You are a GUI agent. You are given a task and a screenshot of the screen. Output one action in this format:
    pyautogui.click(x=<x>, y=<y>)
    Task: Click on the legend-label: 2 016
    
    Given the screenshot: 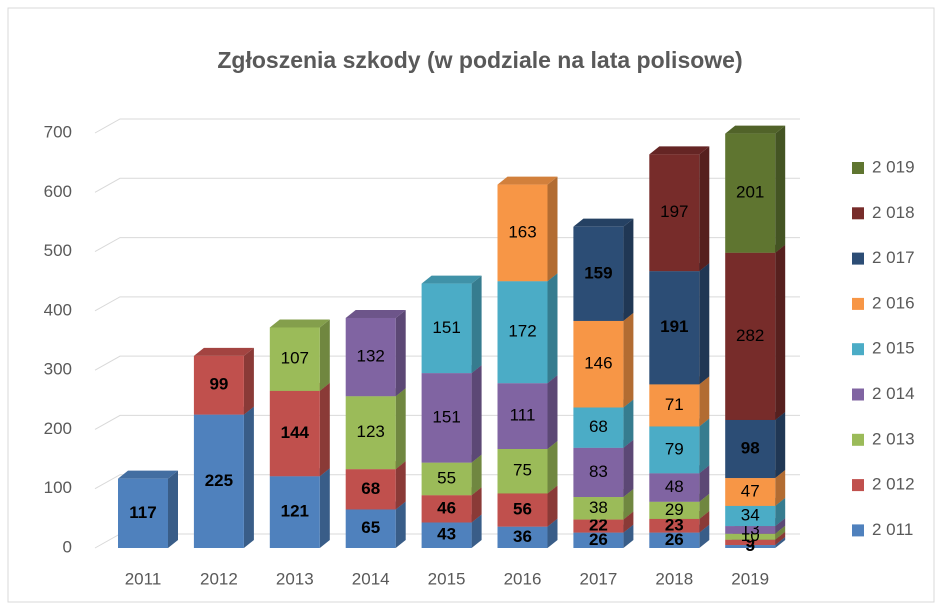 What is the action you would take?
    pyautogui.click(x=893, y=302)
    